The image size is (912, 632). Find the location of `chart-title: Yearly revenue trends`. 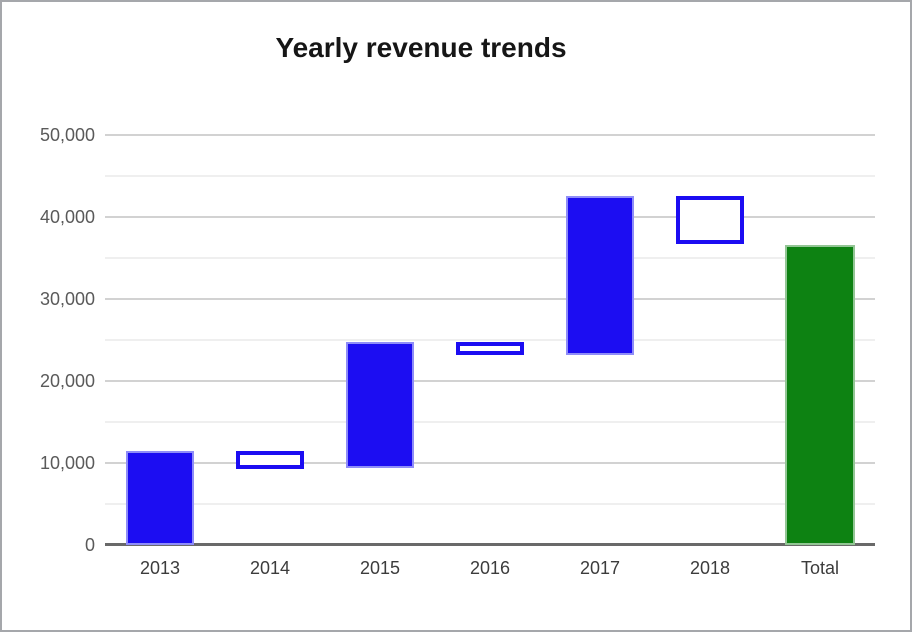

chart-title: Yearly revenue trends is located at coordinates (421, 47).